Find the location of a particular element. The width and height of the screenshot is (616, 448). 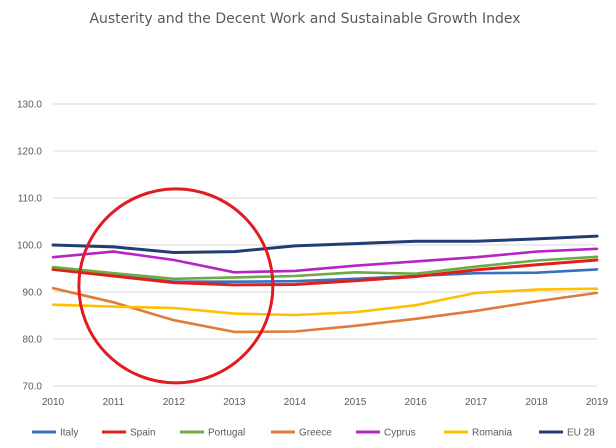

legend-label: Spain is located at coordinates (143, 433).